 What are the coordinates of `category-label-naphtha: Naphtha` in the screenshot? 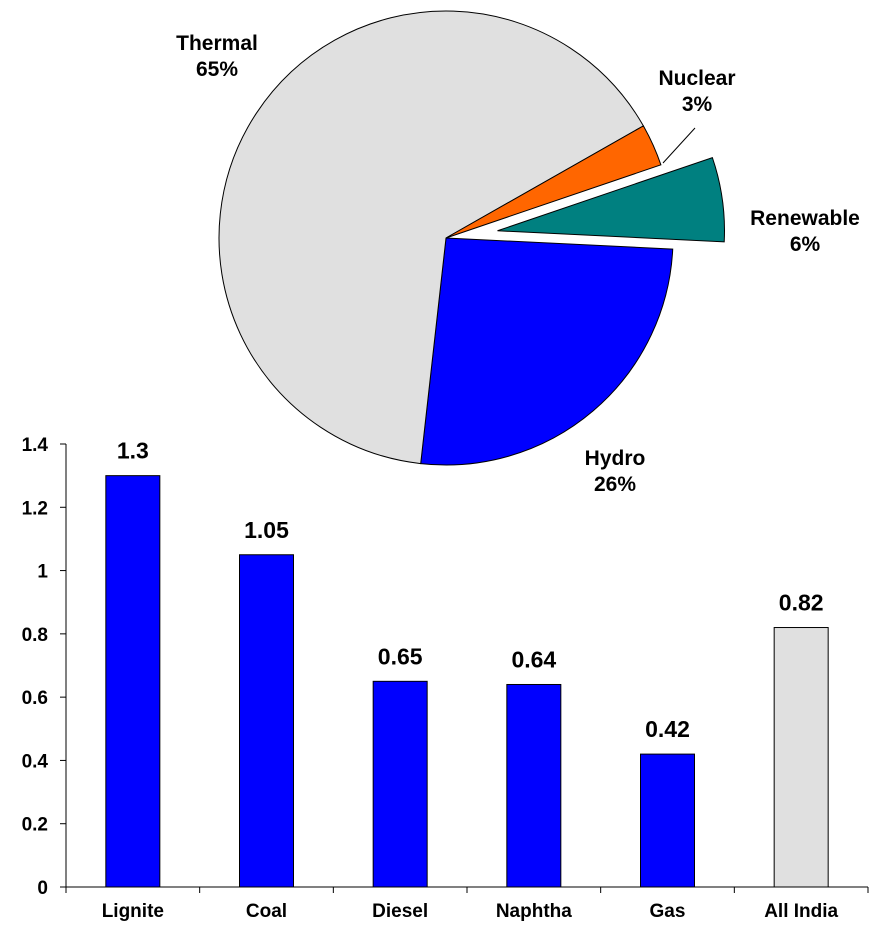 It's located at (534, 911).